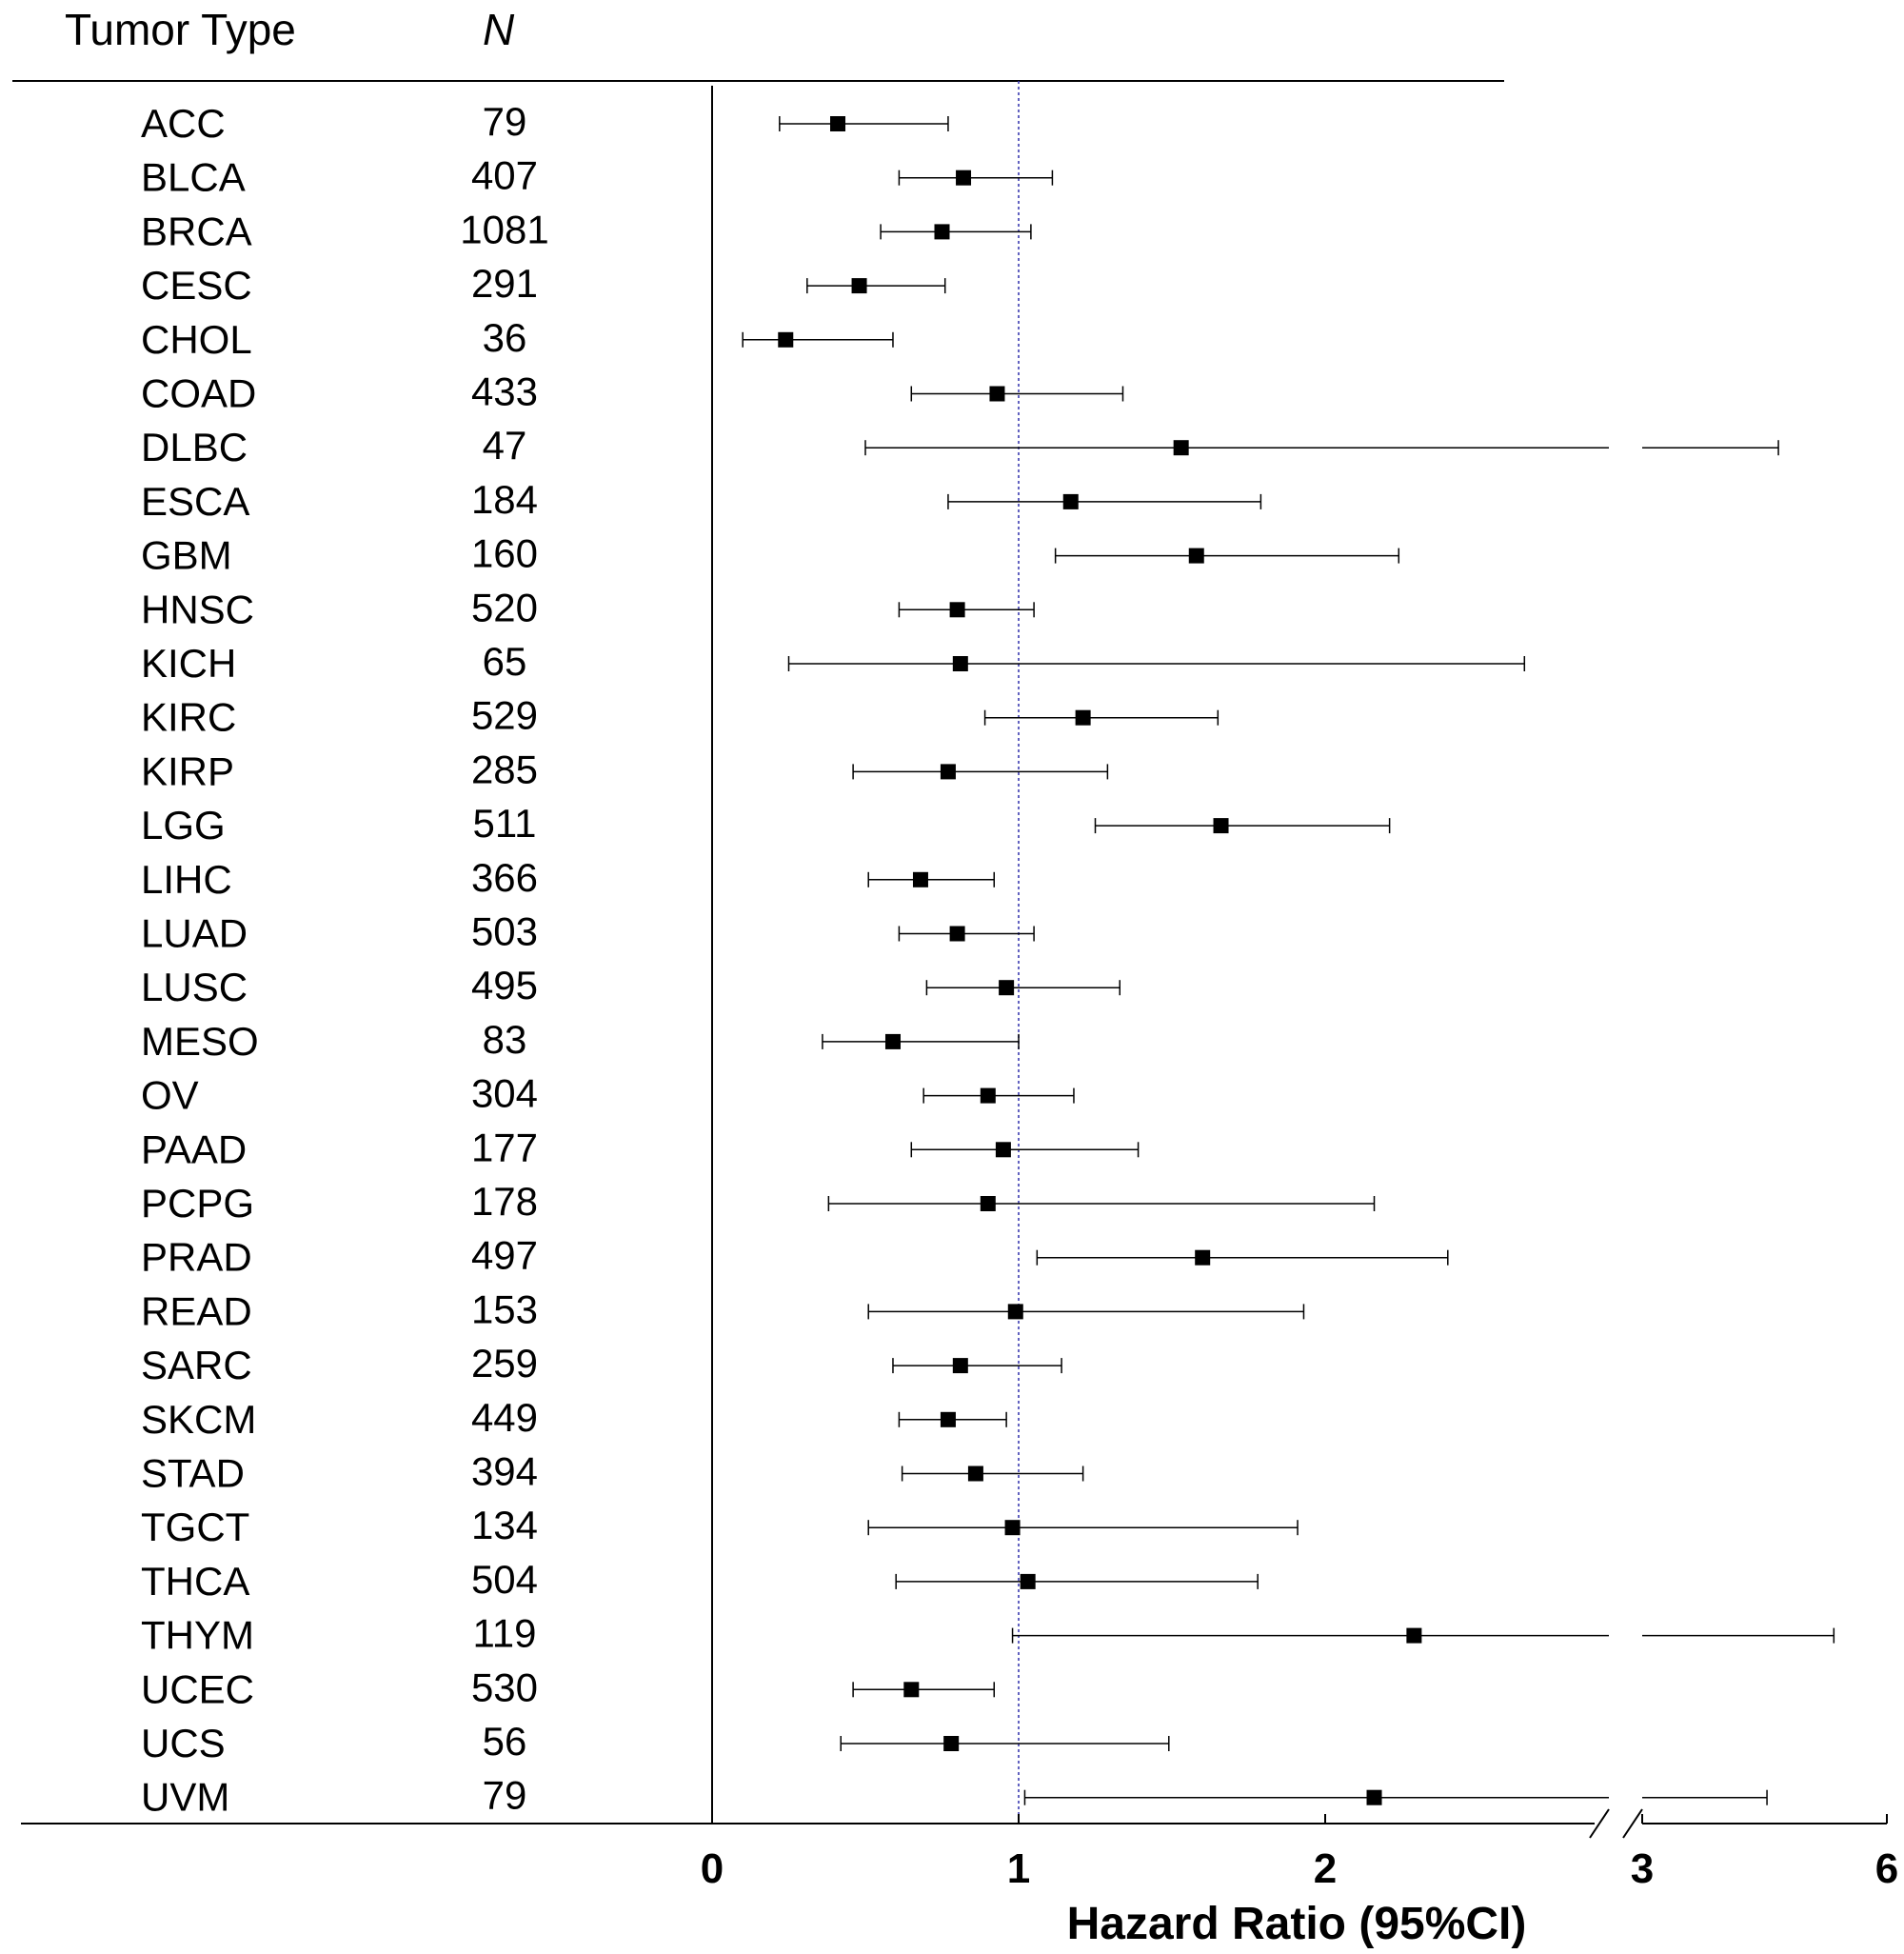 The image size is (1904, 1954). What do you see at coordinates (640, 1148) in the screenshot?
I see `row-paad: PAAD 177` at bounding box center [640, 1148].